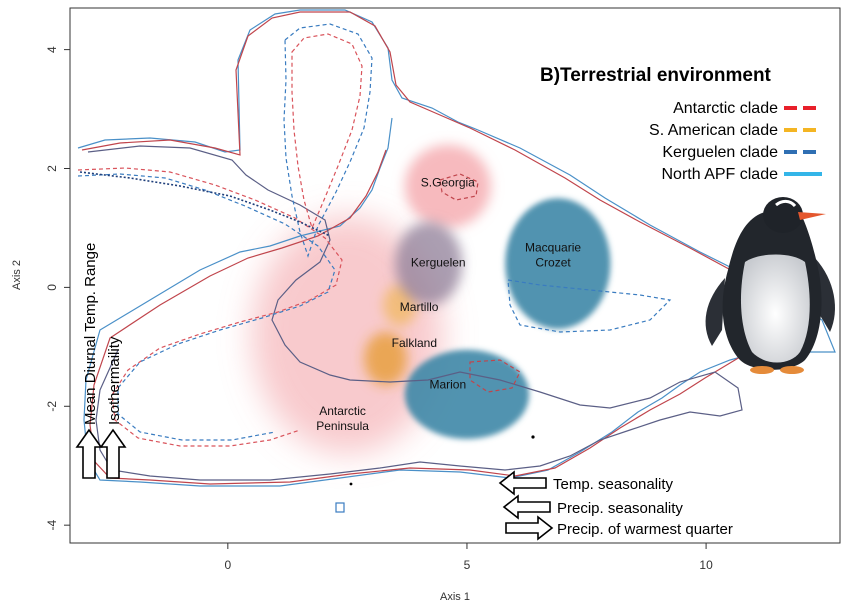  I want to click on vertical-arrows: Mean Diurnal Temp. Range Isothermaility, so click(101, 361).